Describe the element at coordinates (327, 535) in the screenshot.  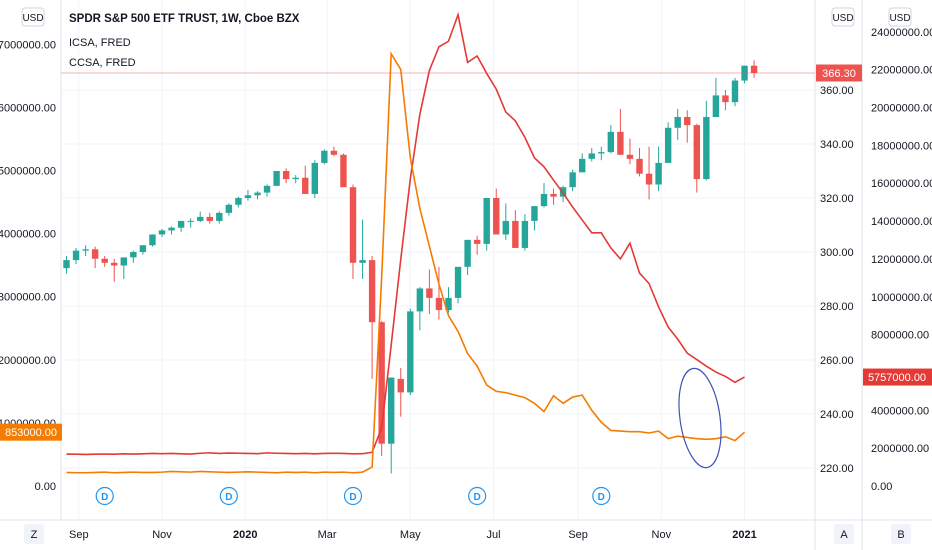
I see `x-tick-label: Mar` at that location.